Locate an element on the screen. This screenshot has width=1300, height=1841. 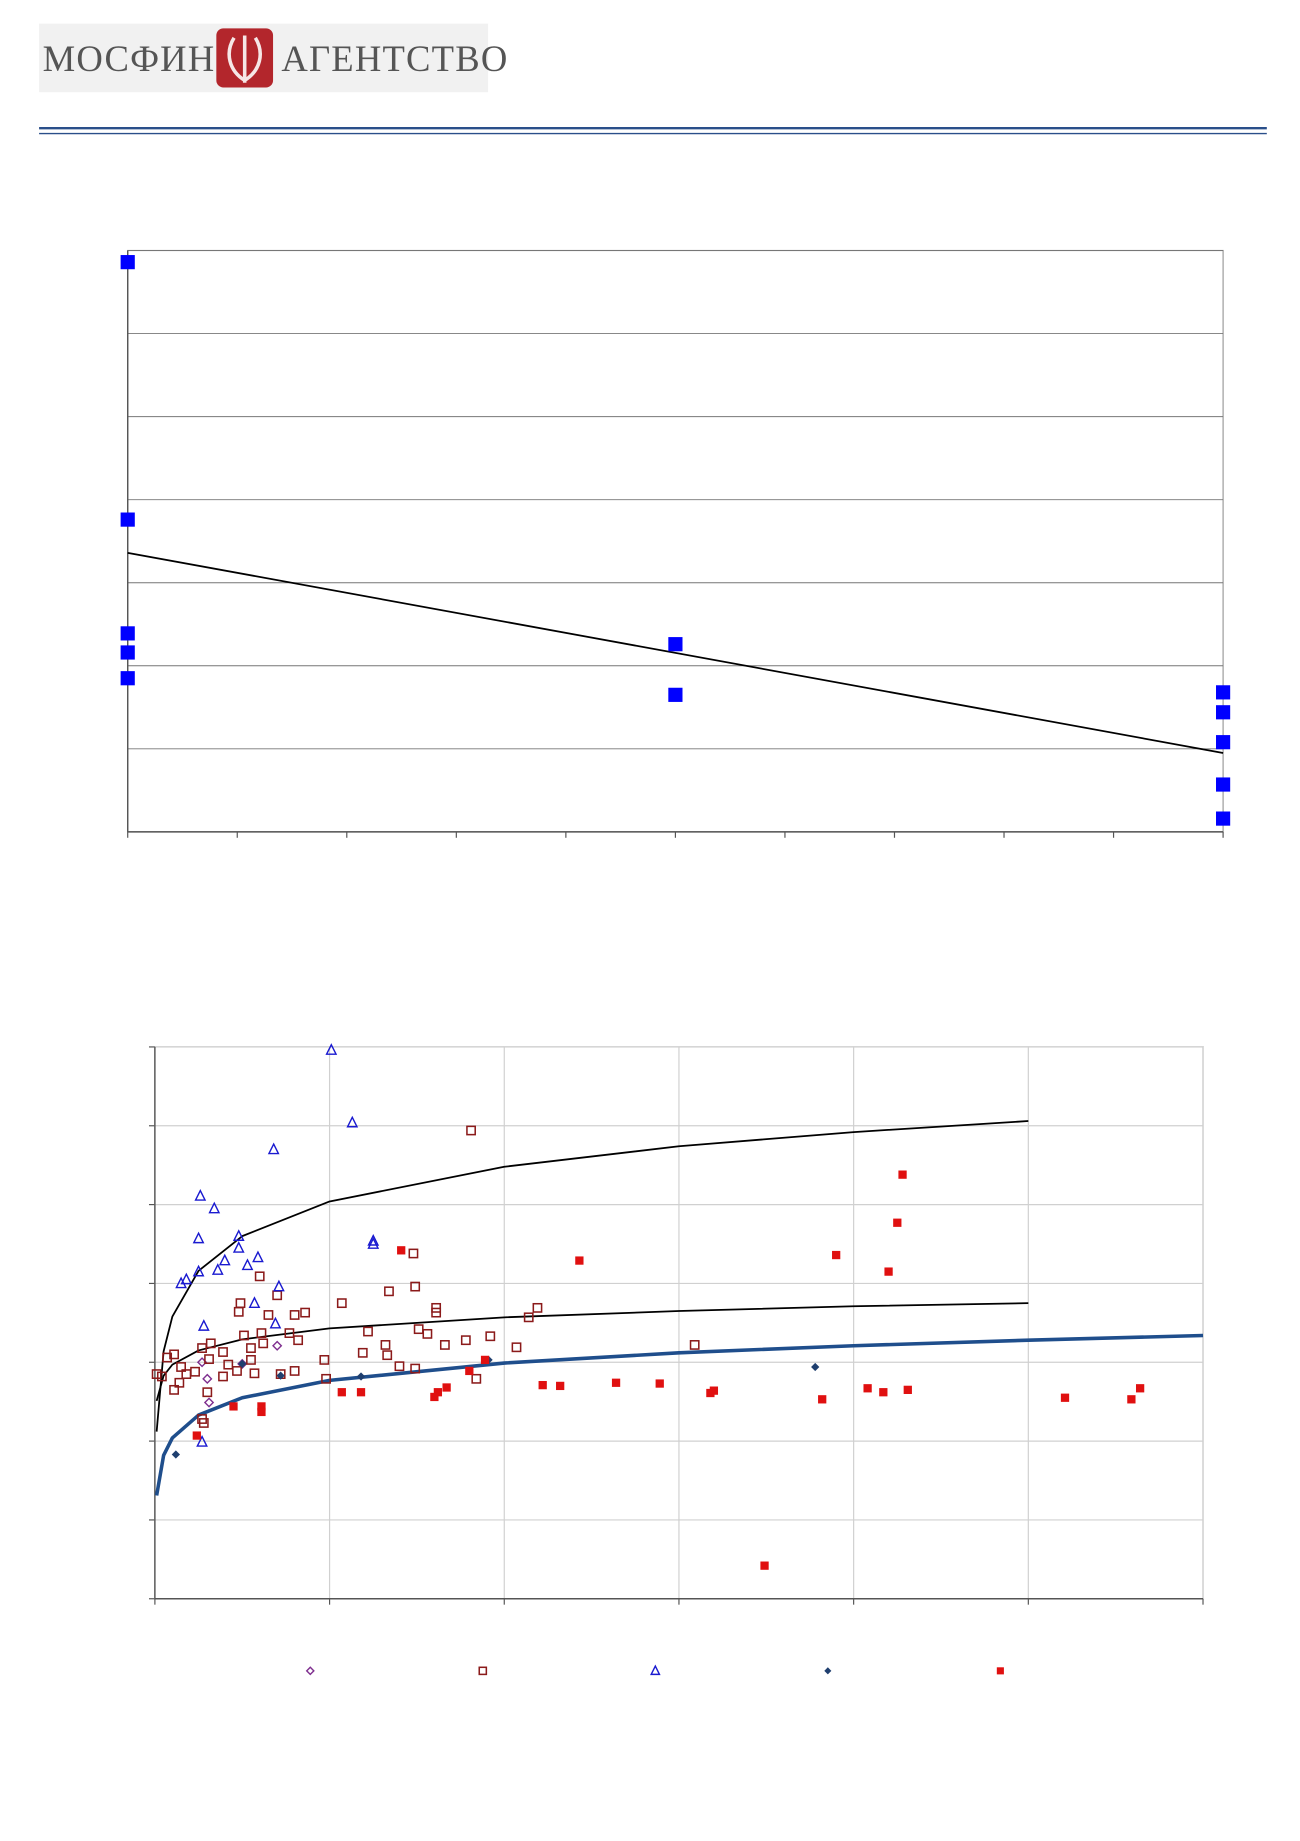
logo-left: МОСФИН is located at coordinates (129, 58).